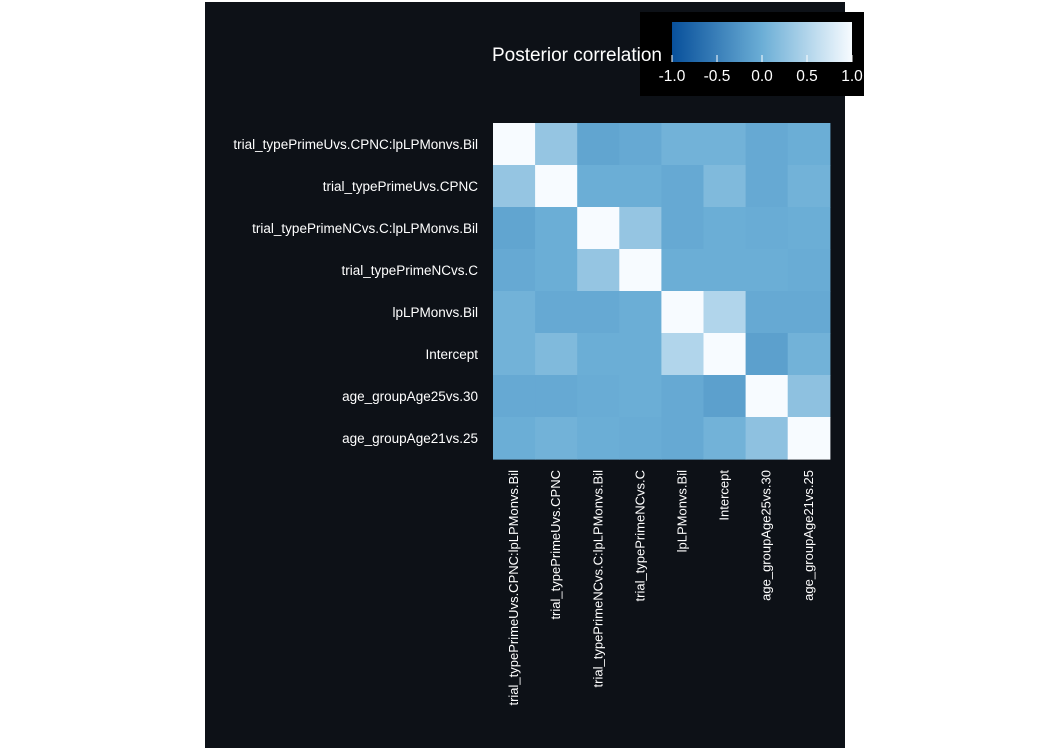 Image resolution: width=1050 pixels, height=750 pixels. Describe the element at coordinates (808, 535) in the screenshot. I see `col-label: age_groupAge21vs.25` at that location.